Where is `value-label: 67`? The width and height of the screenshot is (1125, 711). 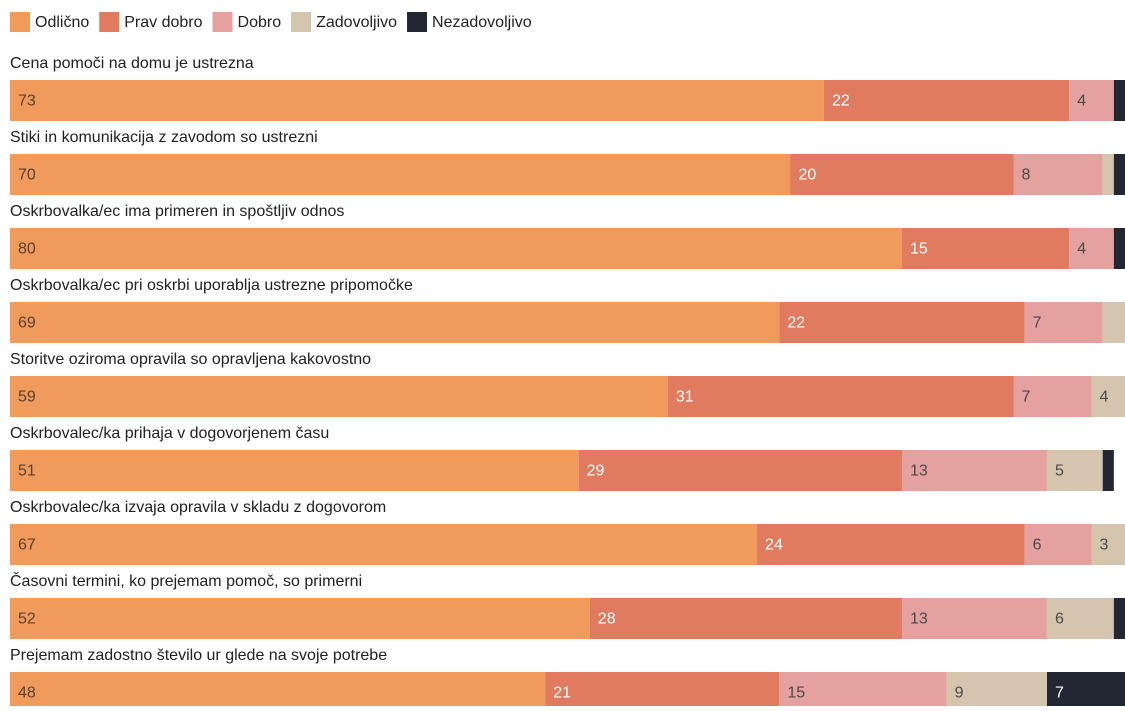 value-label: 67 is located at coordinates (27, 545).